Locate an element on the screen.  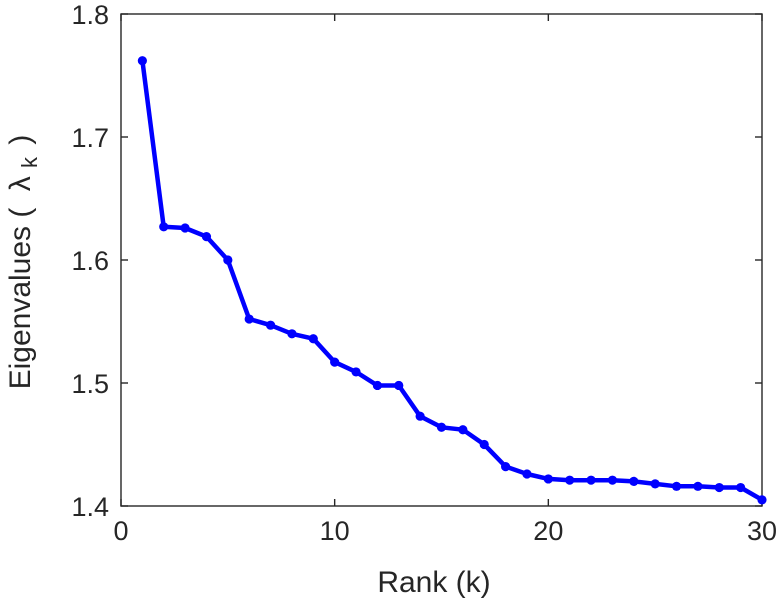
y-tick-label: 1.7 is located at coordinates (90, 138).